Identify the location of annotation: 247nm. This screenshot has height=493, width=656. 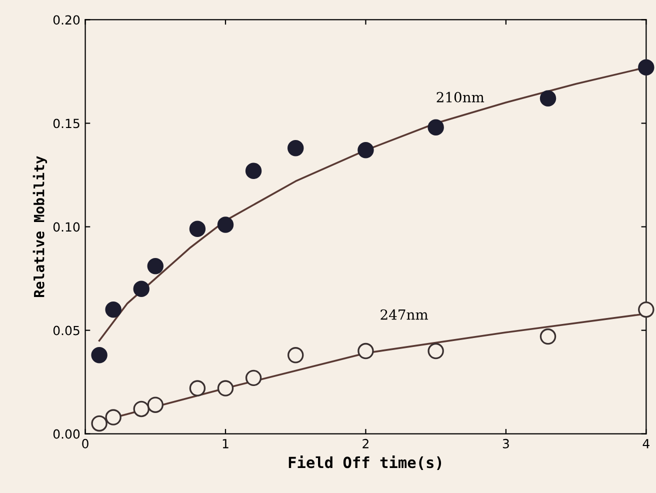
(404, 314).